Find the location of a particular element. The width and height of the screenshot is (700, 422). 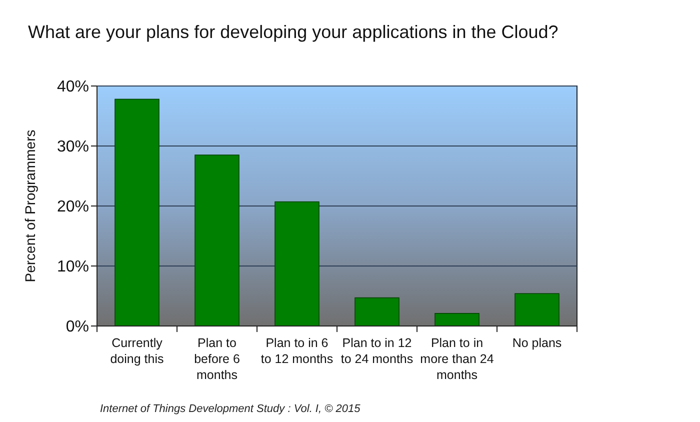

y-tick-label: 40% is located at coordinates (72, 87).